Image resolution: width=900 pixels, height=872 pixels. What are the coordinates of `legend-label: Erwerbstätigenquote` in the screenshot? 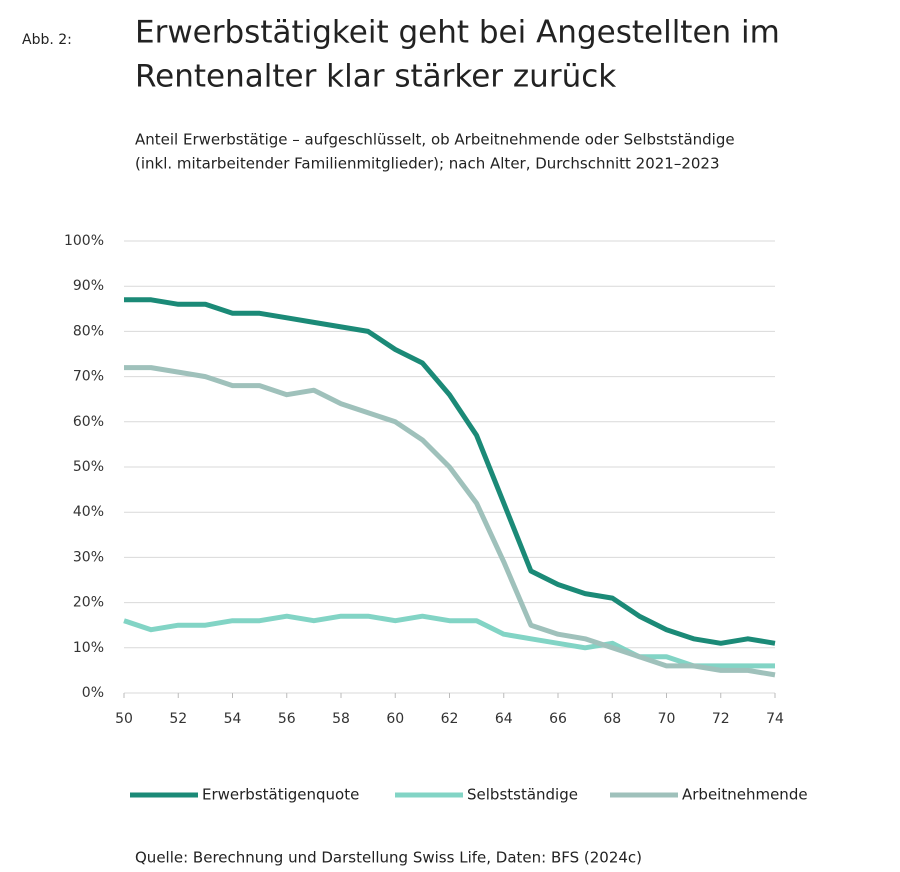 It's located at (280, 795).